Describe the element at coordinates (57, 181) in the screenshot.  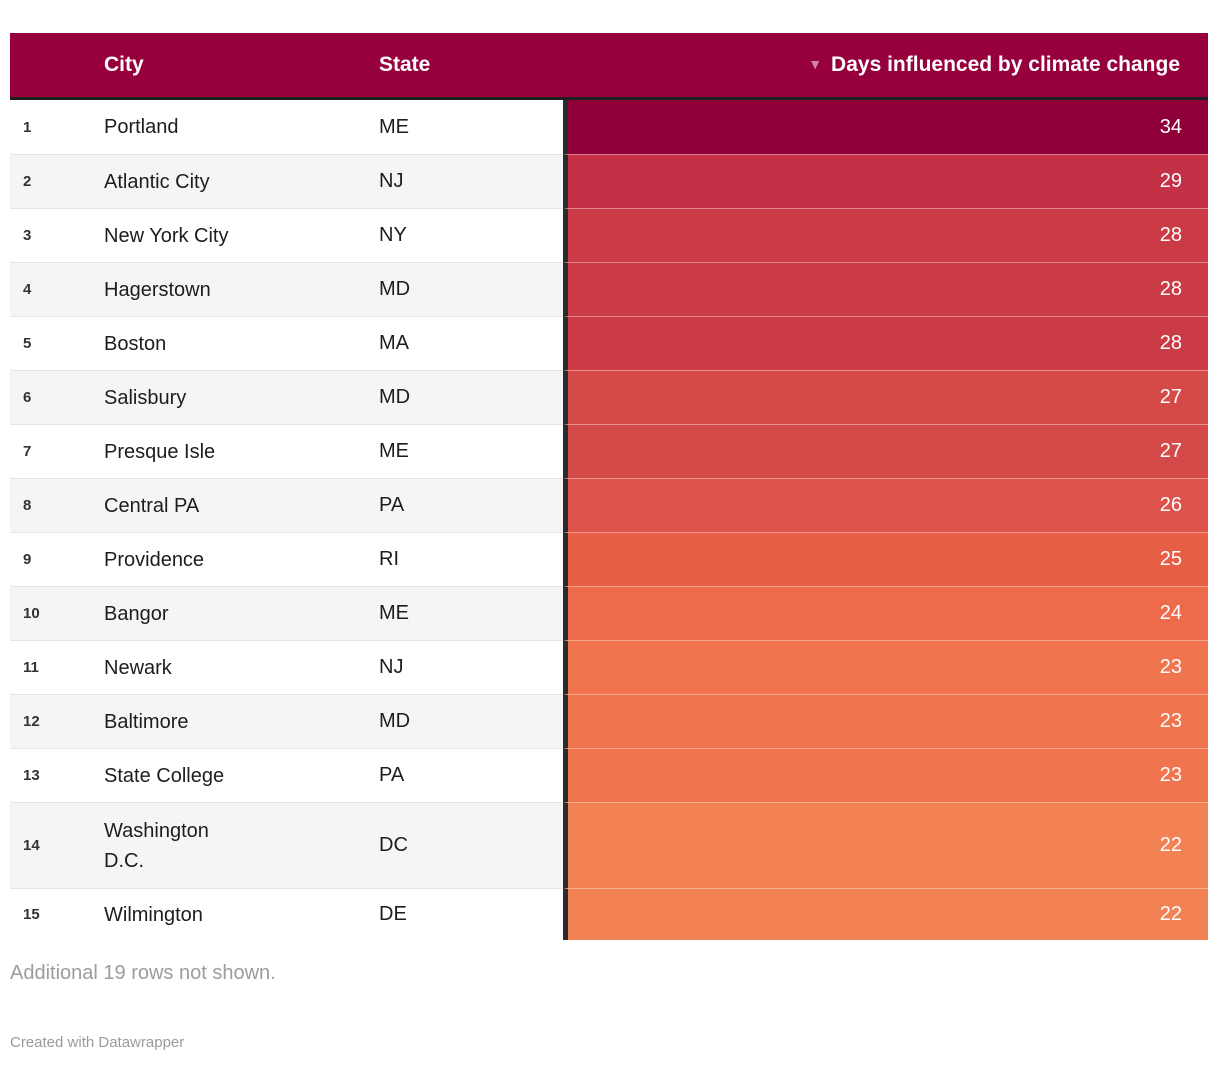
I see `rank-cell: 2` at that location.